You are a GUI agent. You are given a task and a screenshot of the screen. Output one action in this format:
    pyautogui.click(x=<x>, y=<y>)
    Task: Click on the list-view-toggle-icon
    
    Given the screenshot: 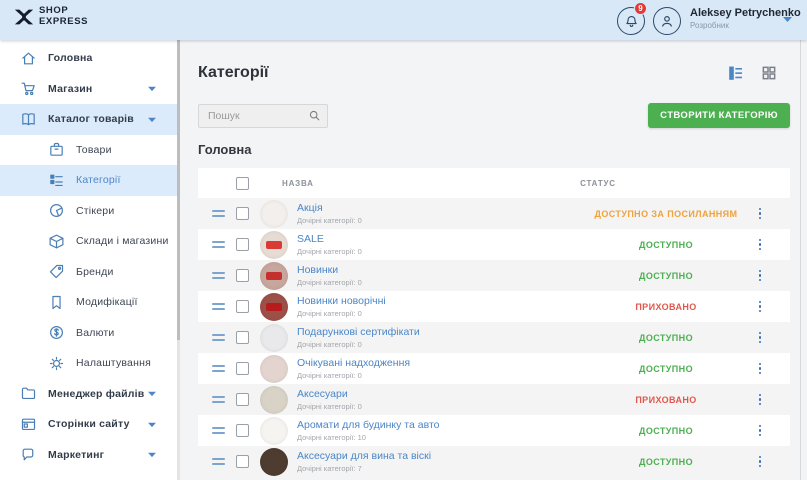 What is the action you would take?
    pyautogui.click(x=736, y=73)
    